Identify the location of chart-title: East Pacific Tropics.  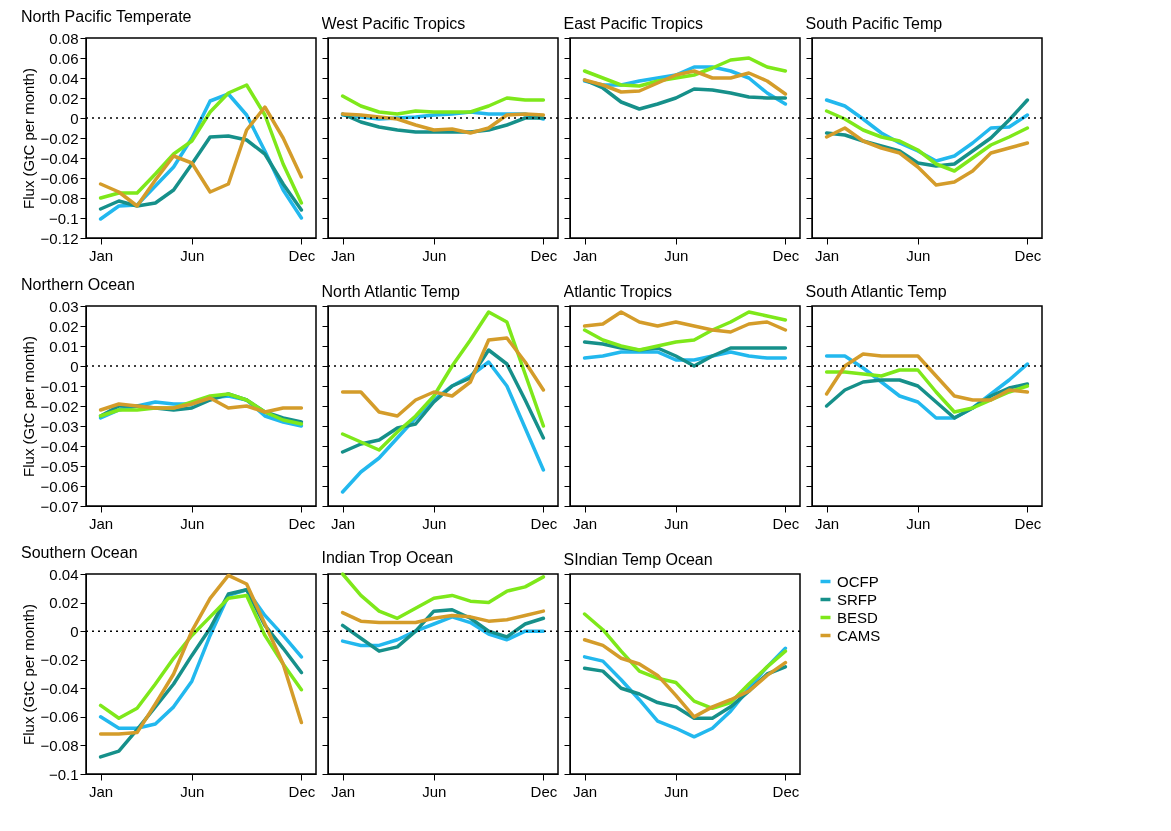
(633, 23).